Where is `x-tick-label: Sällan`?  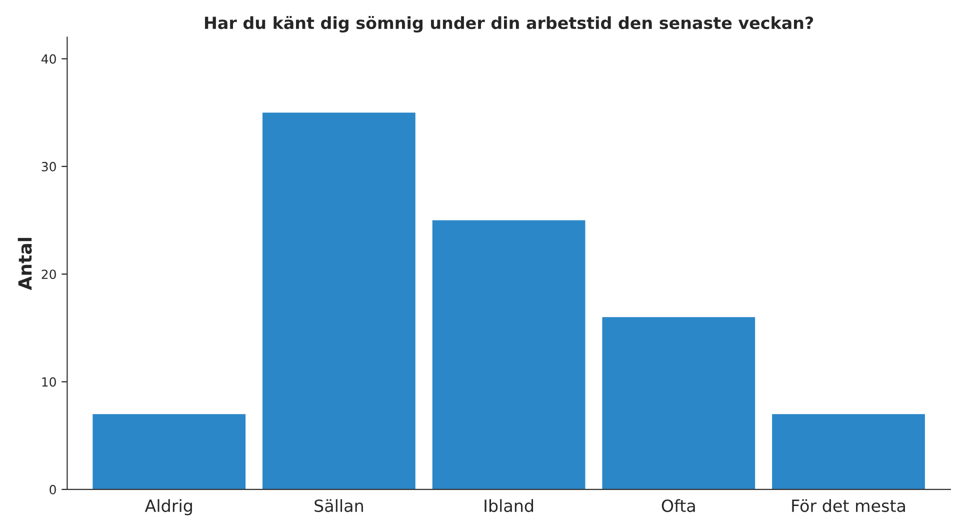
x-tick-label: Sällan is located at coordinates (338, 505).